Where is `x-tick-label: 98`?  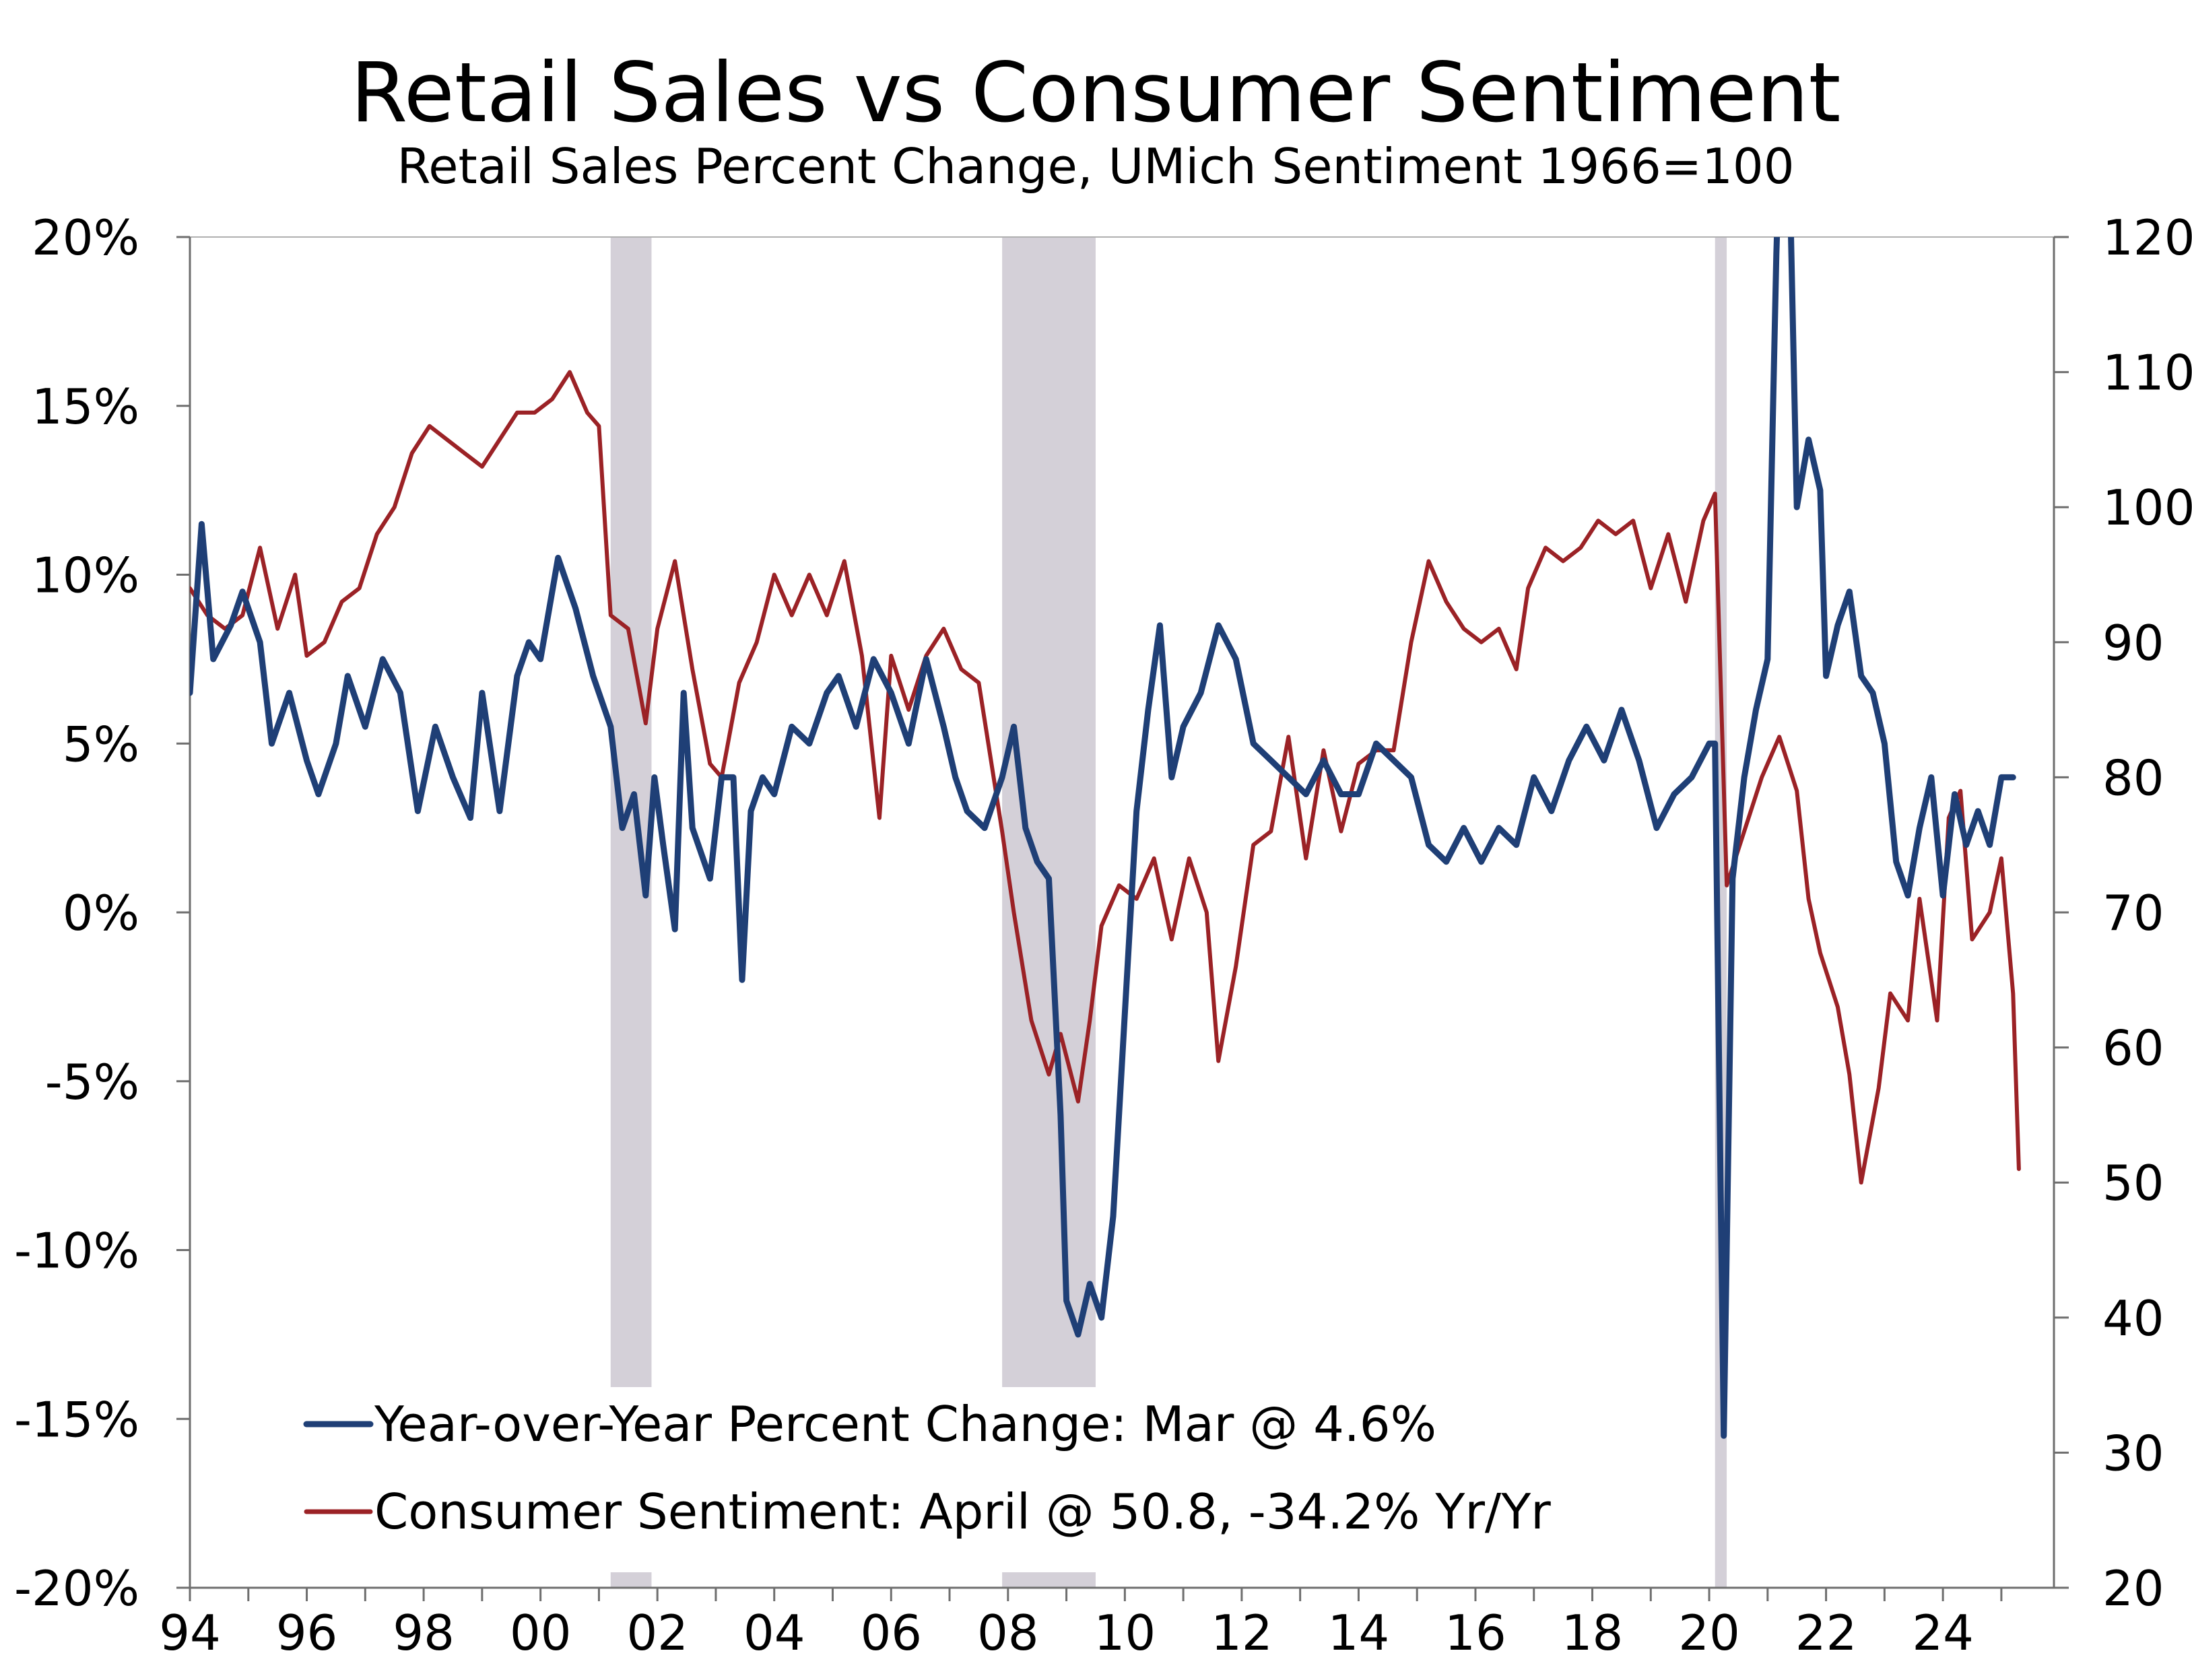
x-tick-label: 98 is located at coordinates (424, 1633).